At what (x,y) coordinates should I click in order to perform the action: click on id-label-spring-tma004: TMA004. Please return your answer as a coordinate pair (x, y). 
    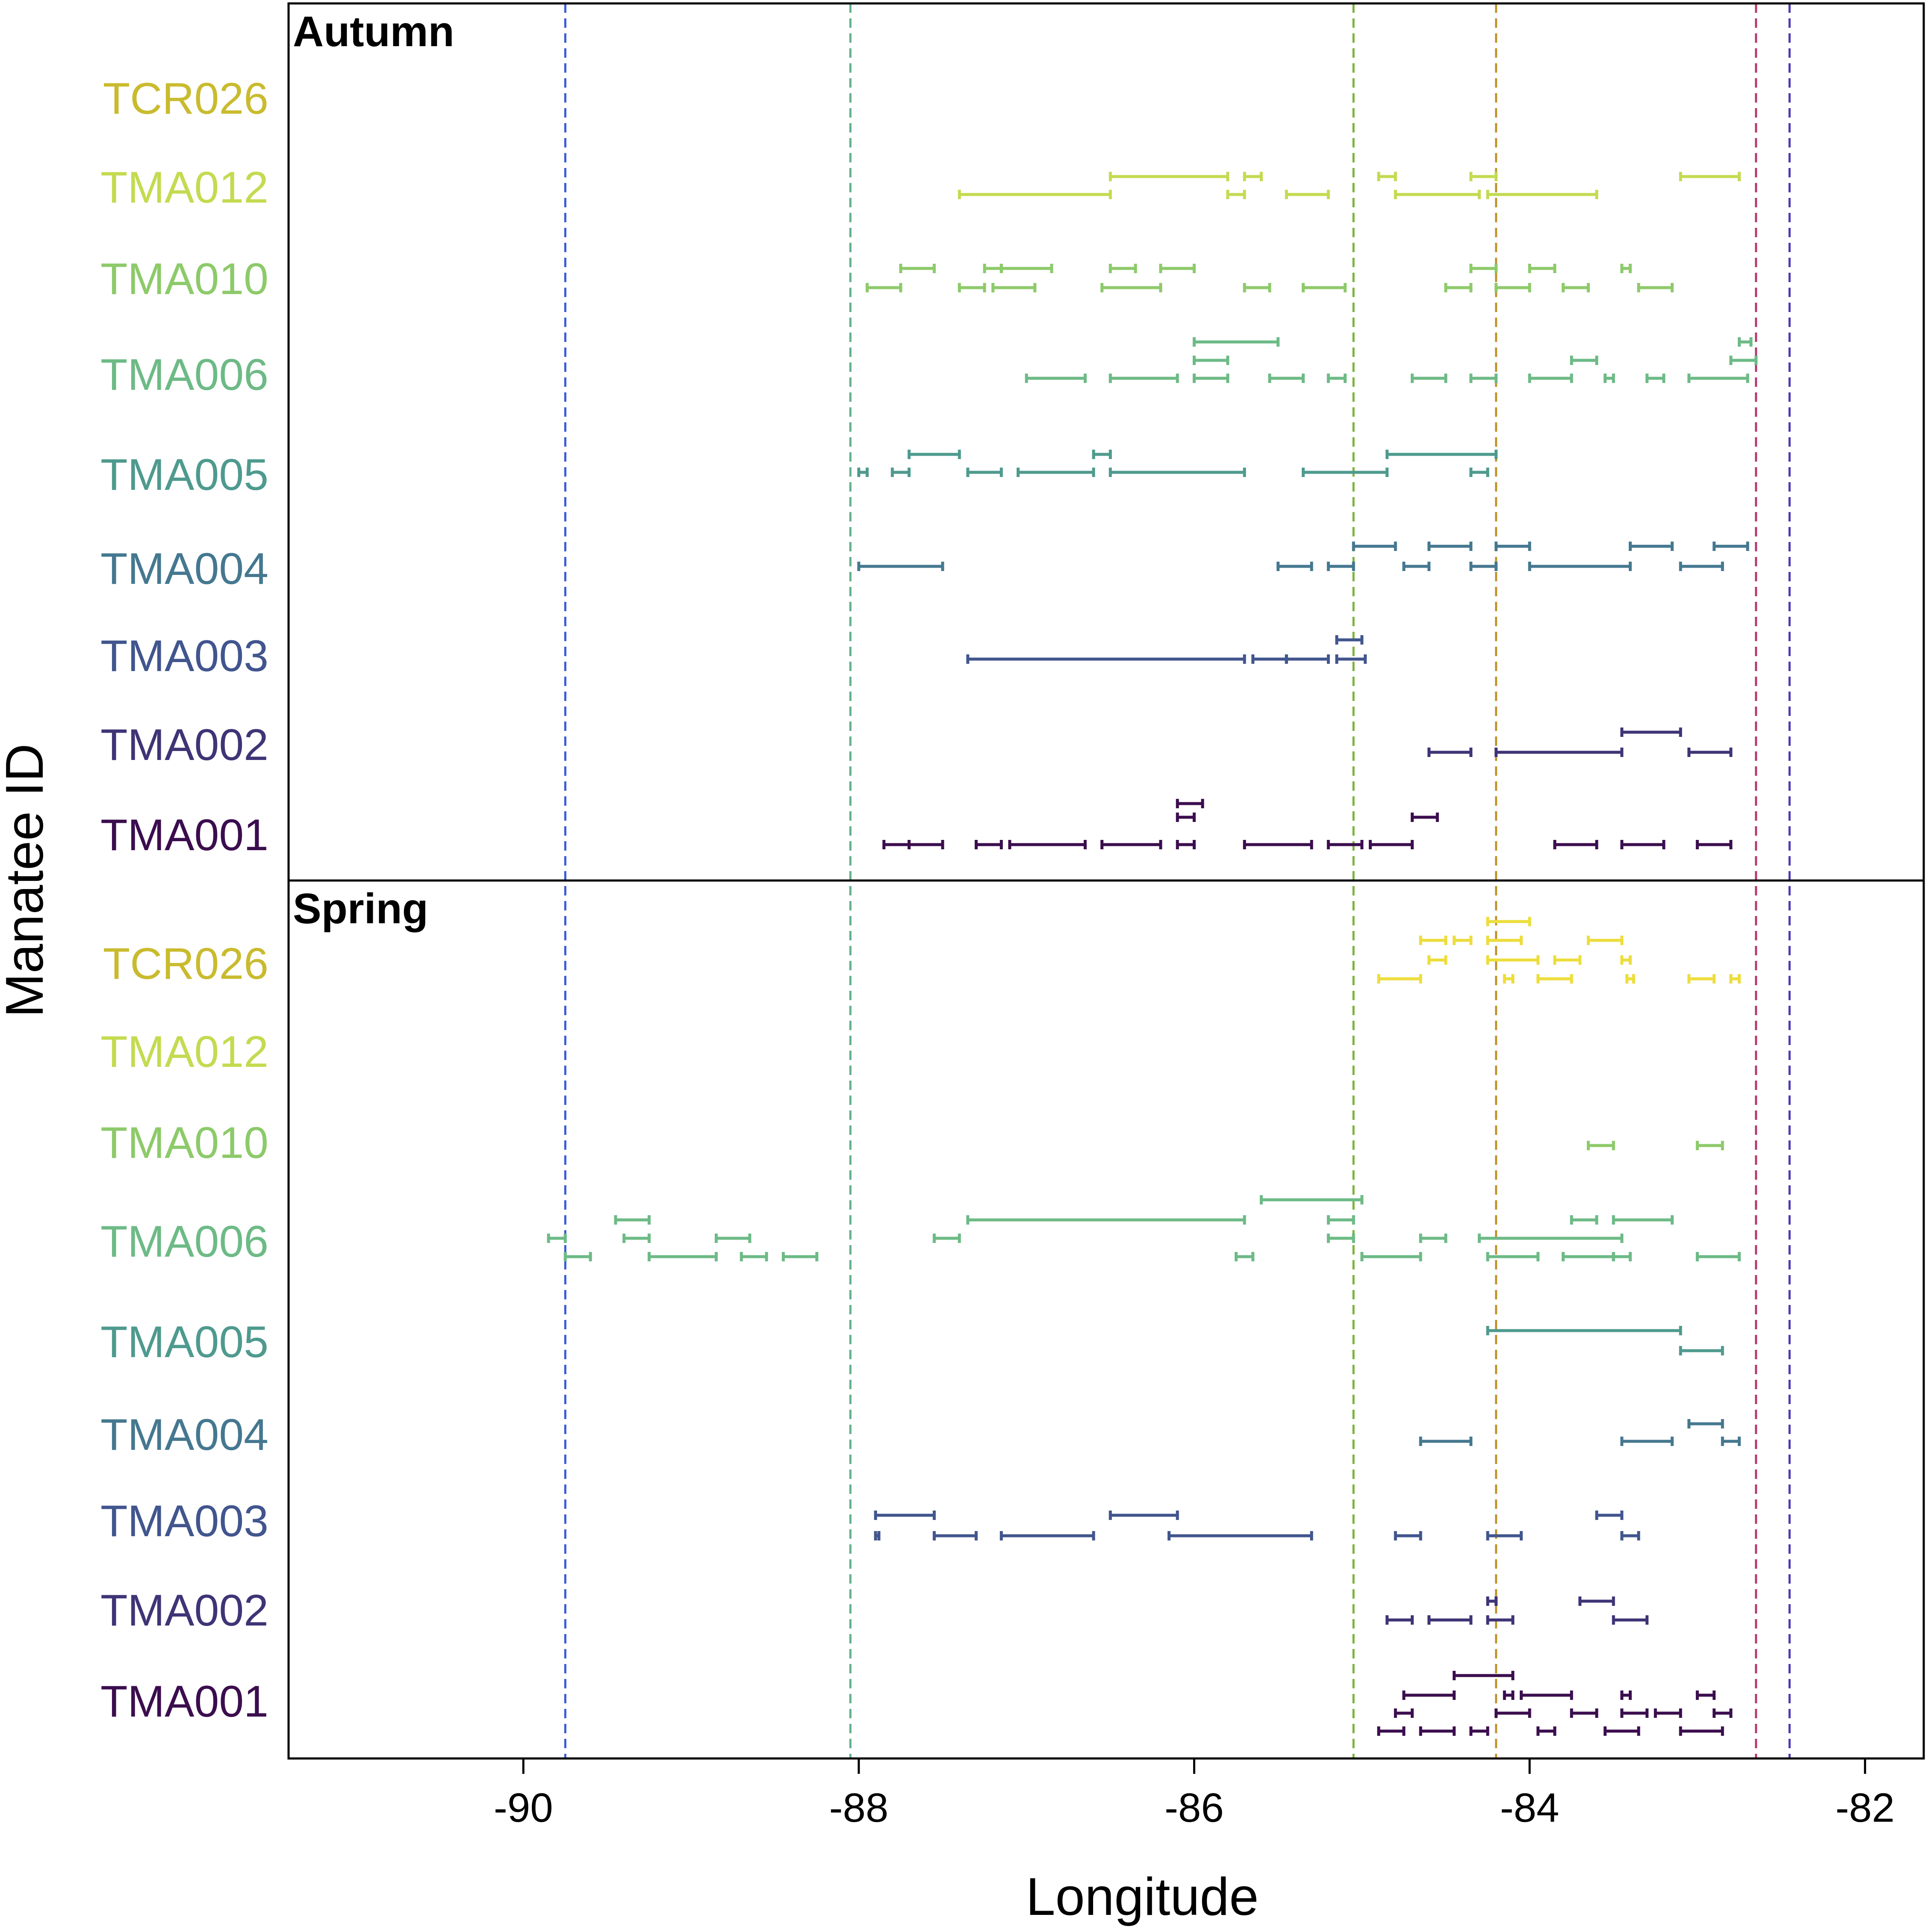
    Looking at the image, I should click on (184, 1435).